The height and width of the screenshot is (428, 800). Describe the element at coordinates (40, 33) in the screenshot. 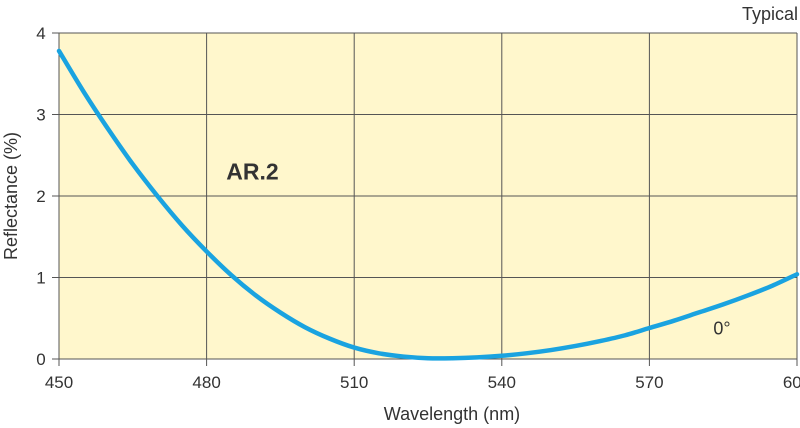

I see `y-tick-label: 4` at that location.